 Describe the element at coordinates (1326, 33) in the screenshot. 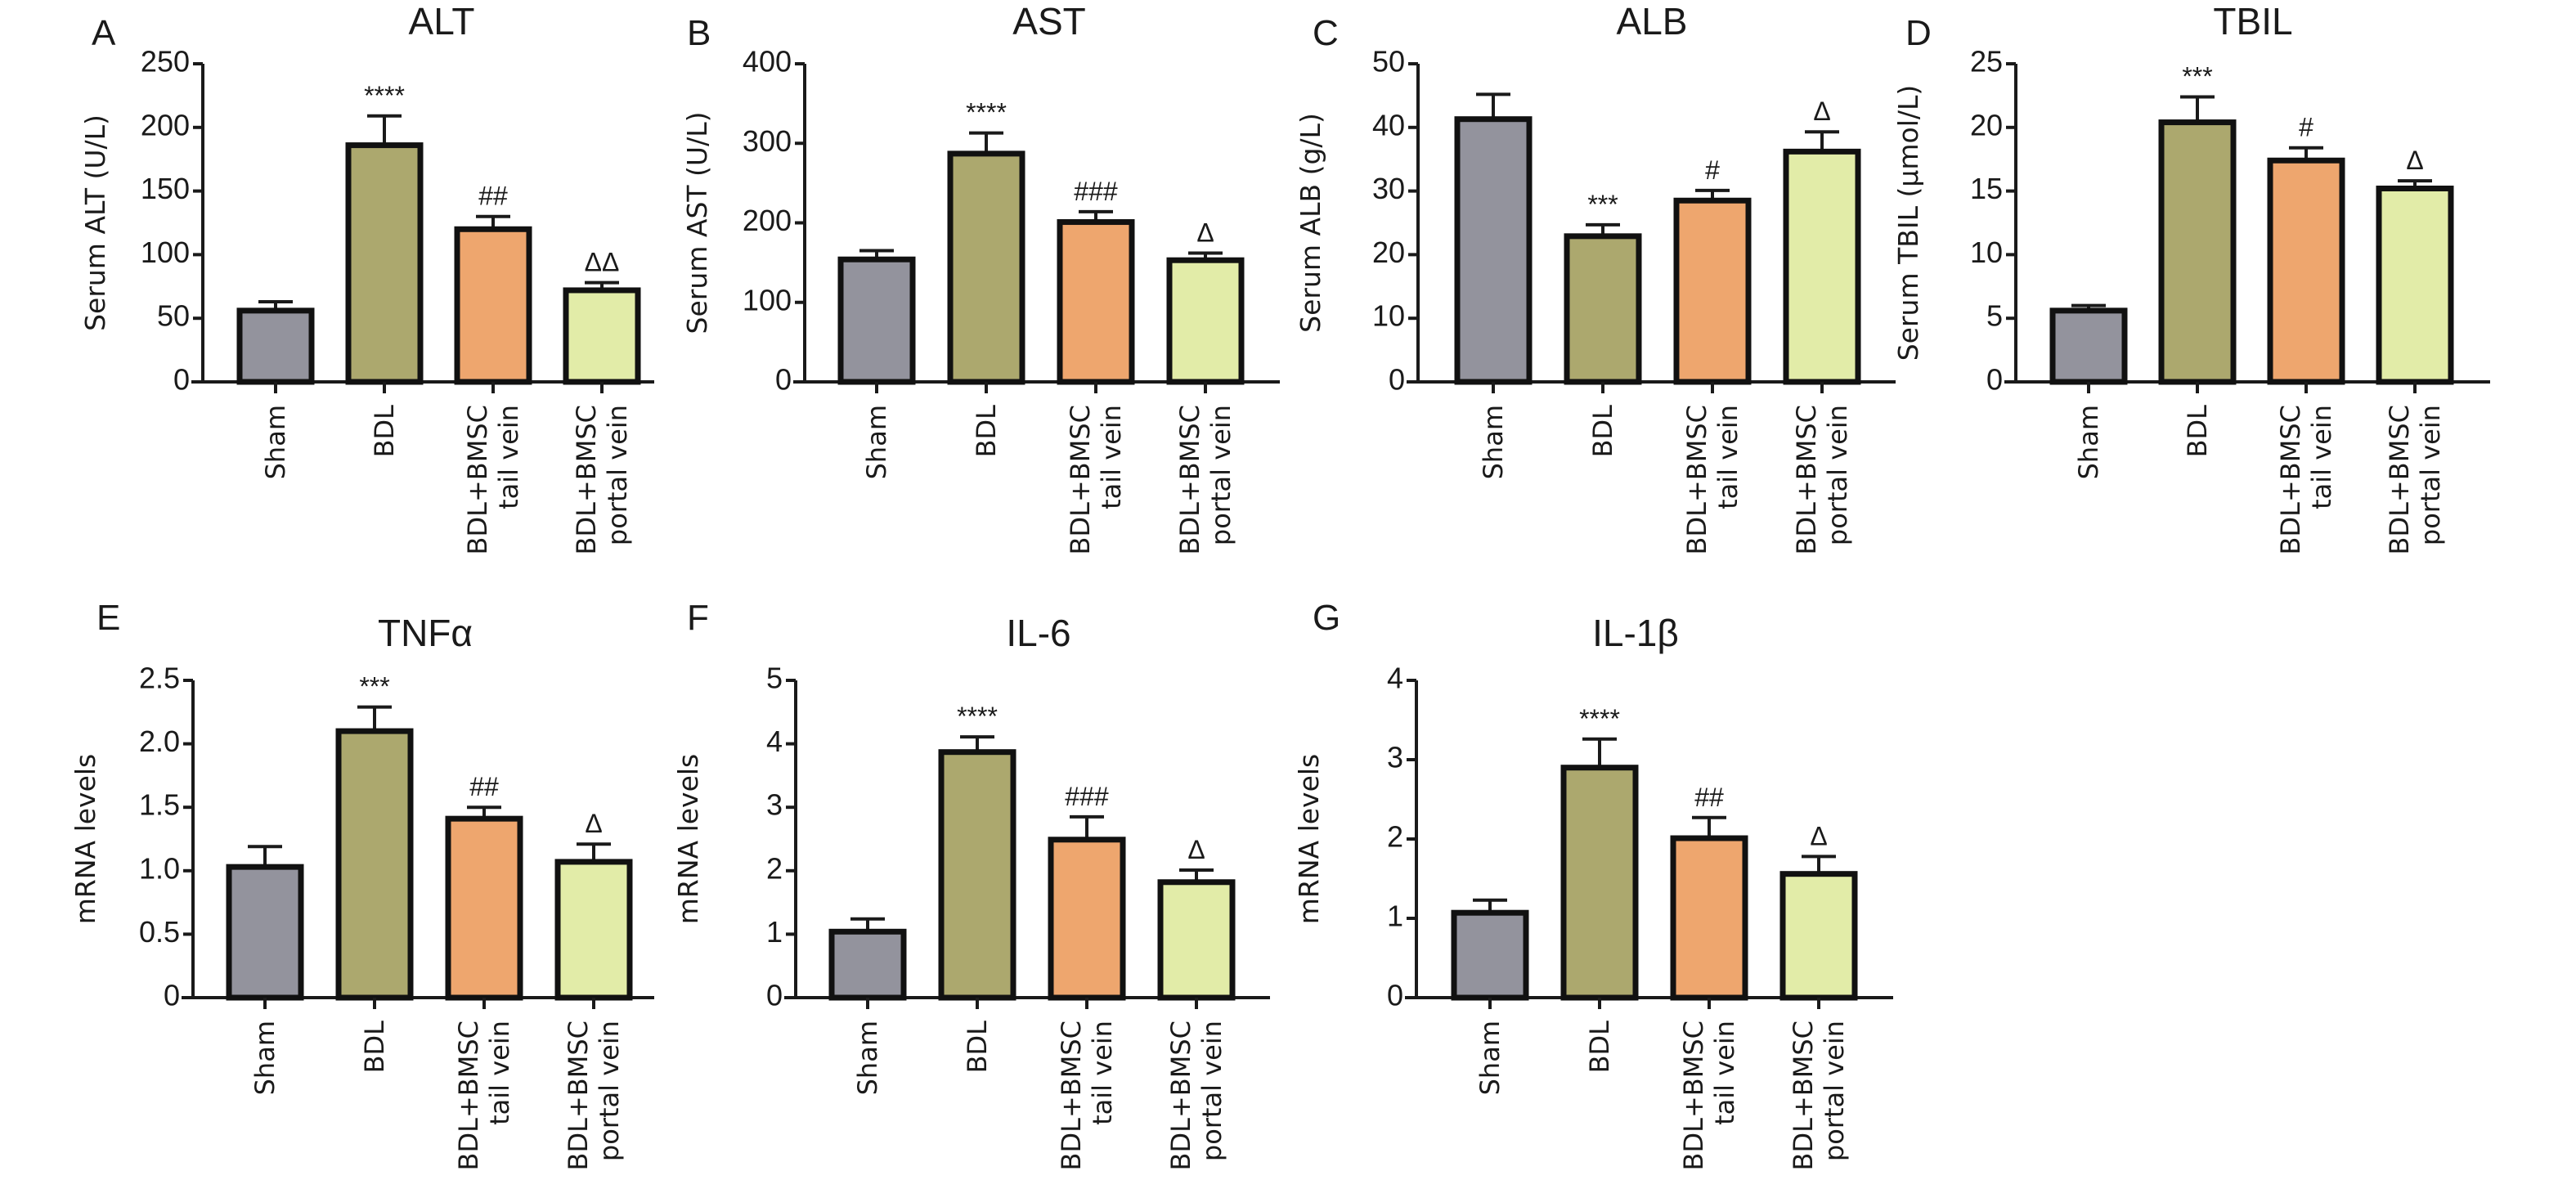

I see `panel-letter: C` at that location.